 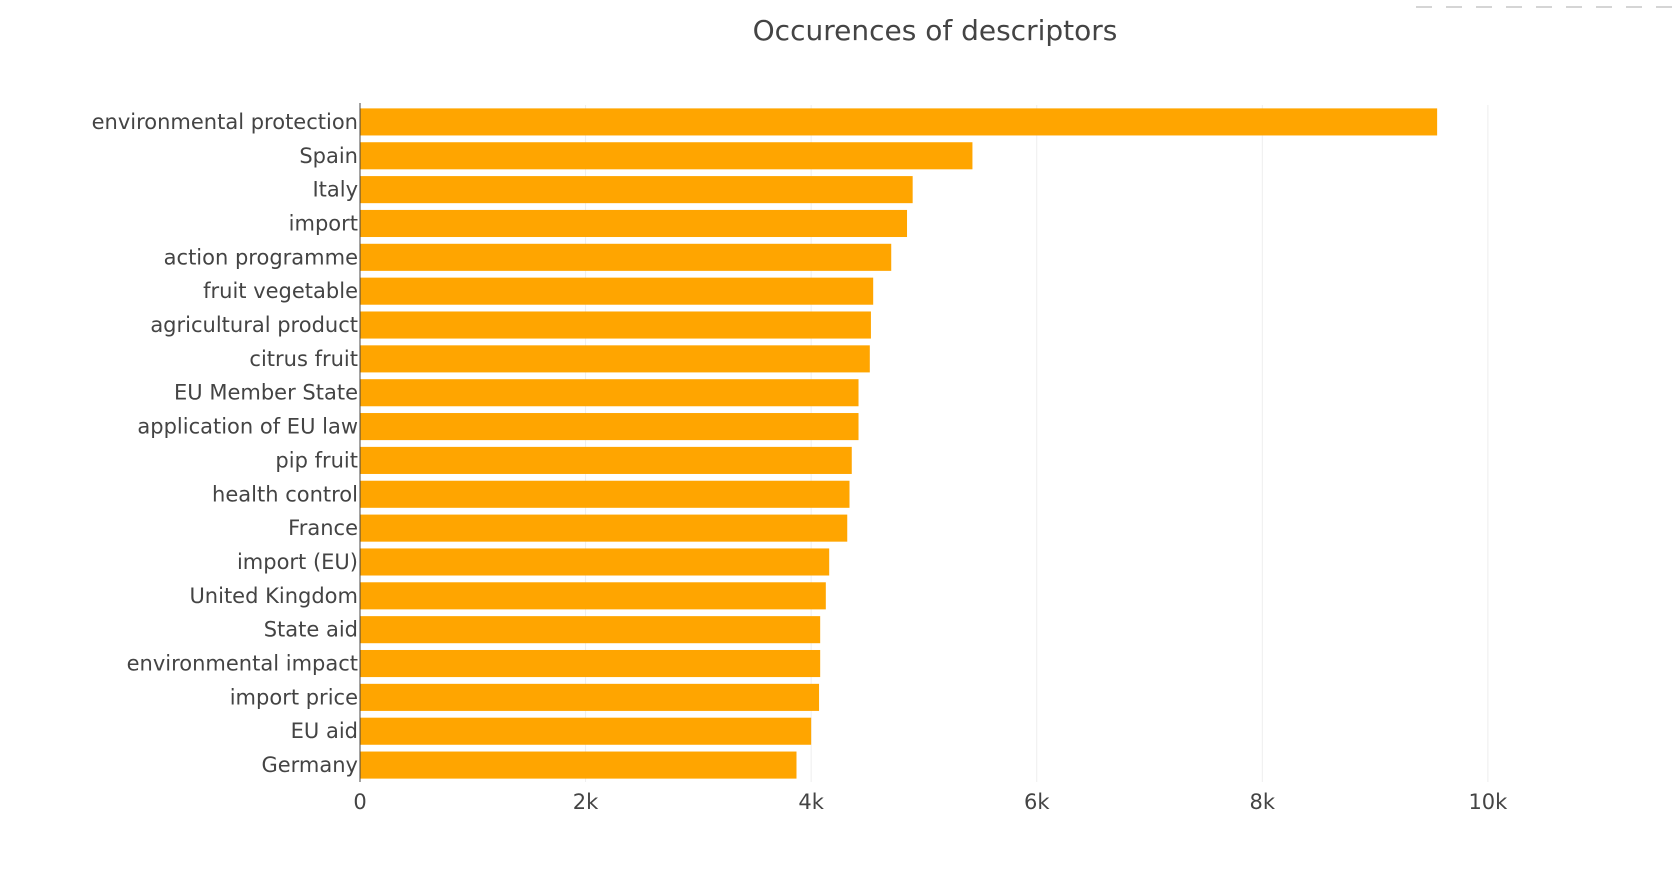 I want to click on category-label: action programme, so click(x=261, y=257).